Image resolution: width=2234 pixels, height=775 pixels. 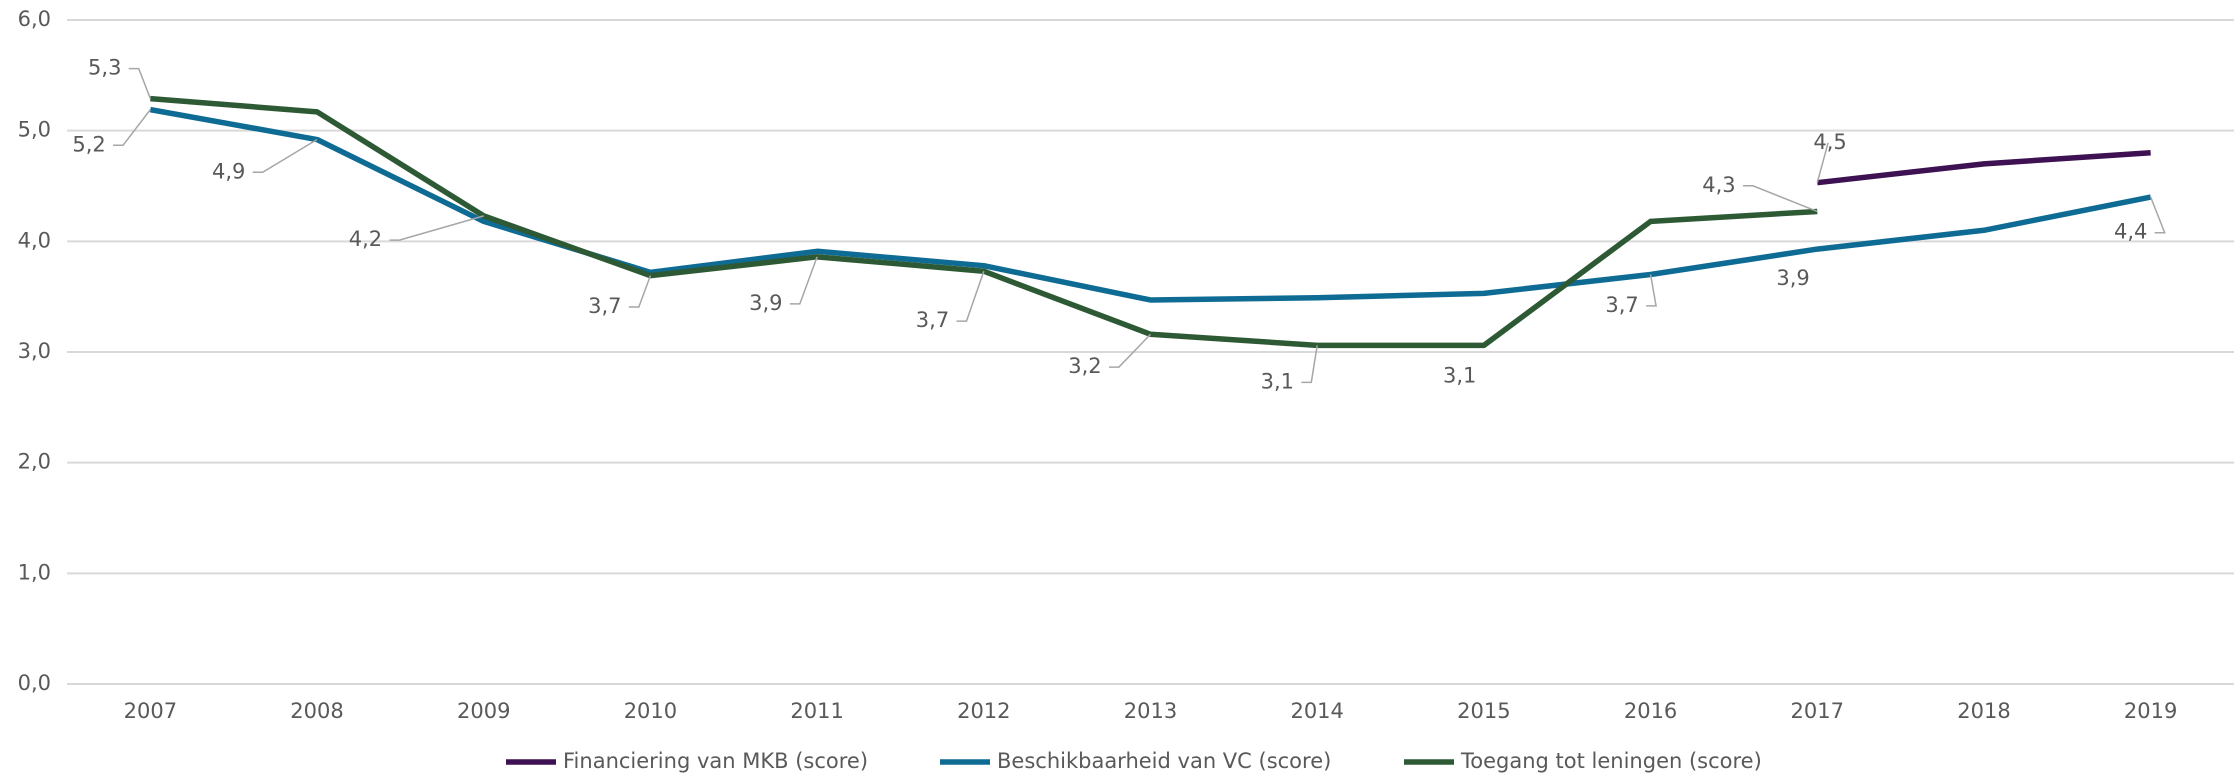 What do you see at coordinates (34, 351) in the screenshot?
I see `y-tick-label: 3,0` at bounding box center [34, 351].